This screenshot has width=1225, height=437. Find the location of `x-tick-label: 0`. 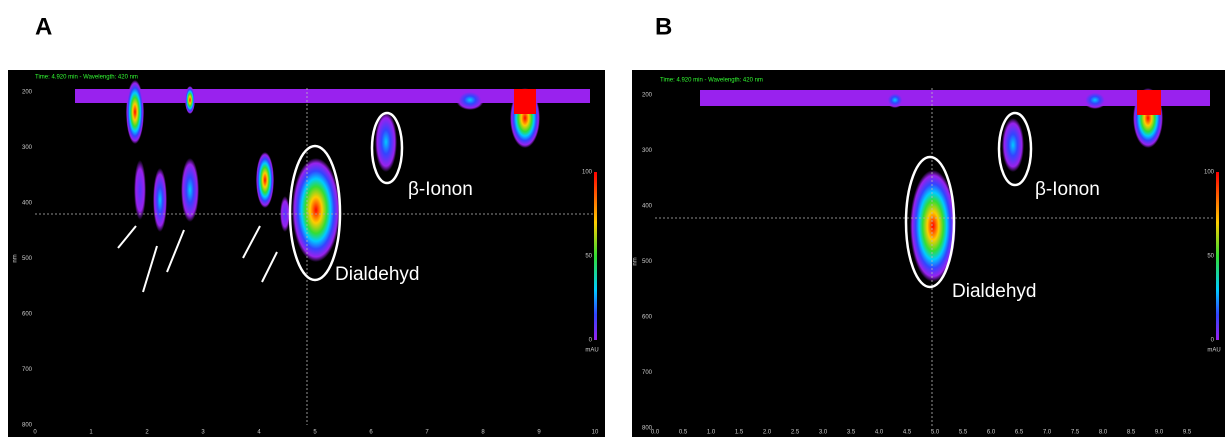

x-tick-label: 0 is located at coordinates (35, 433).